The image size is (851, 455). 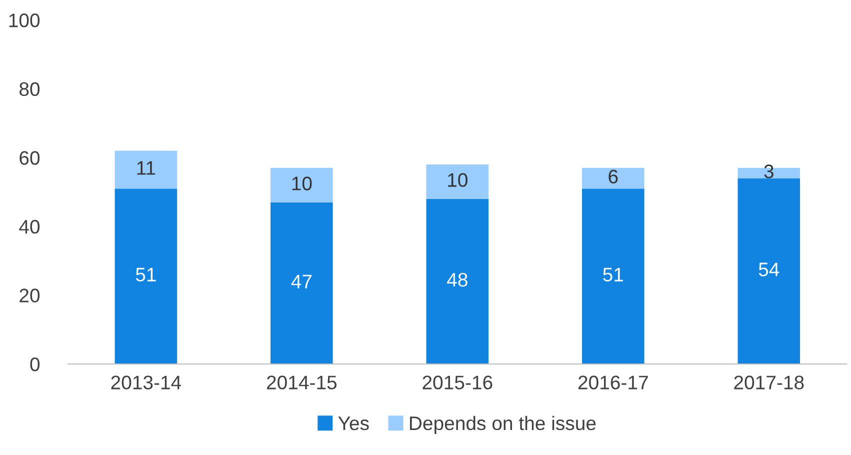 What do you see at coordinates (30, 295) in the screenshot?
I see `y-tick-label: 20` at bounding box center [30, 295].